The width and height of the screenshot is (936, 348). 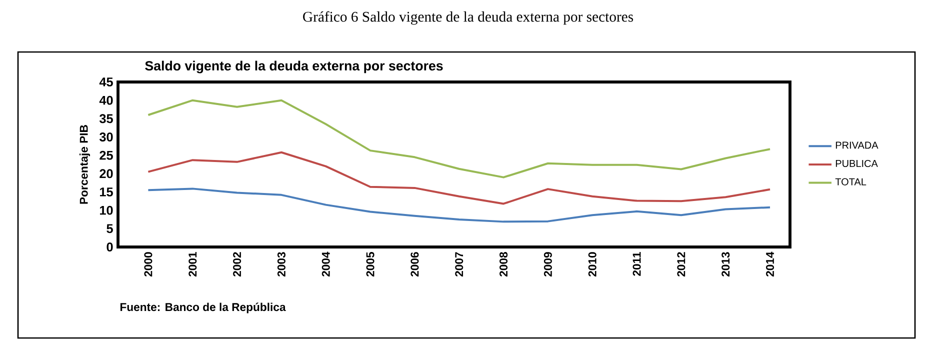 What do you see at coordinates (592, 264) in the screenshot?
I see `x-tick-label: 2010` at bounding box center [592, 264].